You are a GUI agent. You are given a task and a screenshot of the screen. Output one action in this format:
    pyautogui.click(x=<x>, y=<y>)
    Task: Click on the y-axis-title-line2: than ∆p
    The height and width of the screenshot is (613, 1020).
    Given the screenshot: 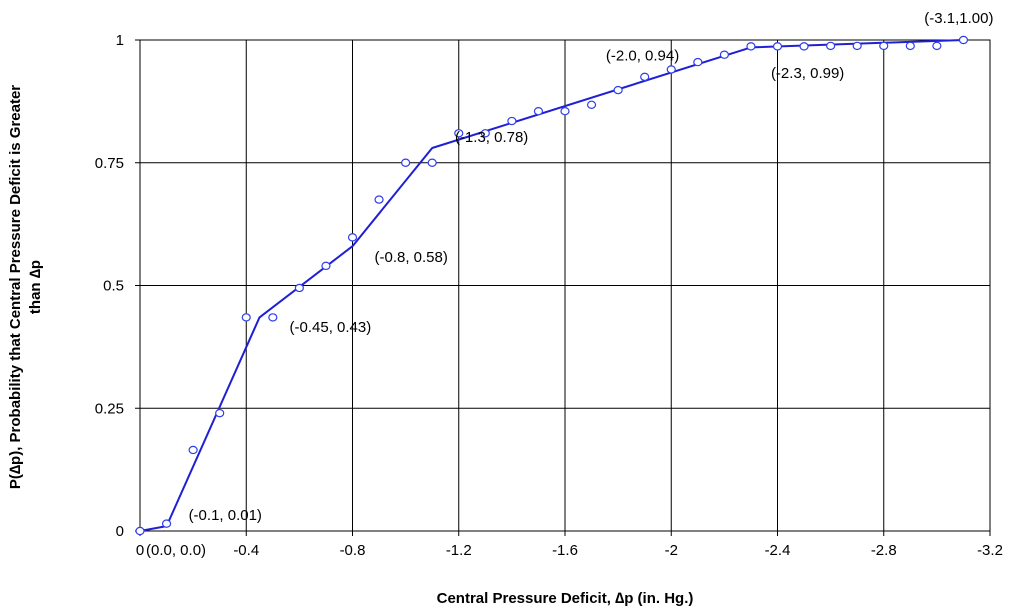 What is the action you would take?
    pyautogui.click(x=35, y=287)
    